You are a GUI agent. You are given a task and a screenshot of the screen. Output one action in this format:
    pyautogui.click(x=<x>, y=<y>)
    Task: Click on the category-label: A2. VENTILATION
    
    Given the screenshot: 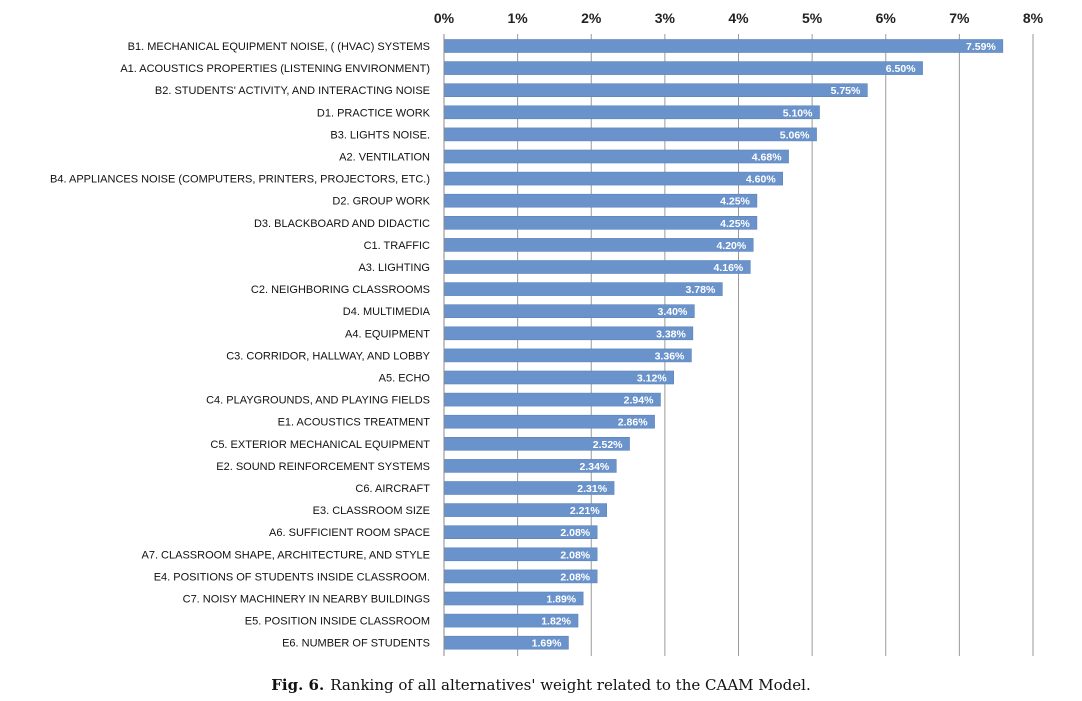 What is the action you would take?
    pyautogui.click(x=384, y=158)
    